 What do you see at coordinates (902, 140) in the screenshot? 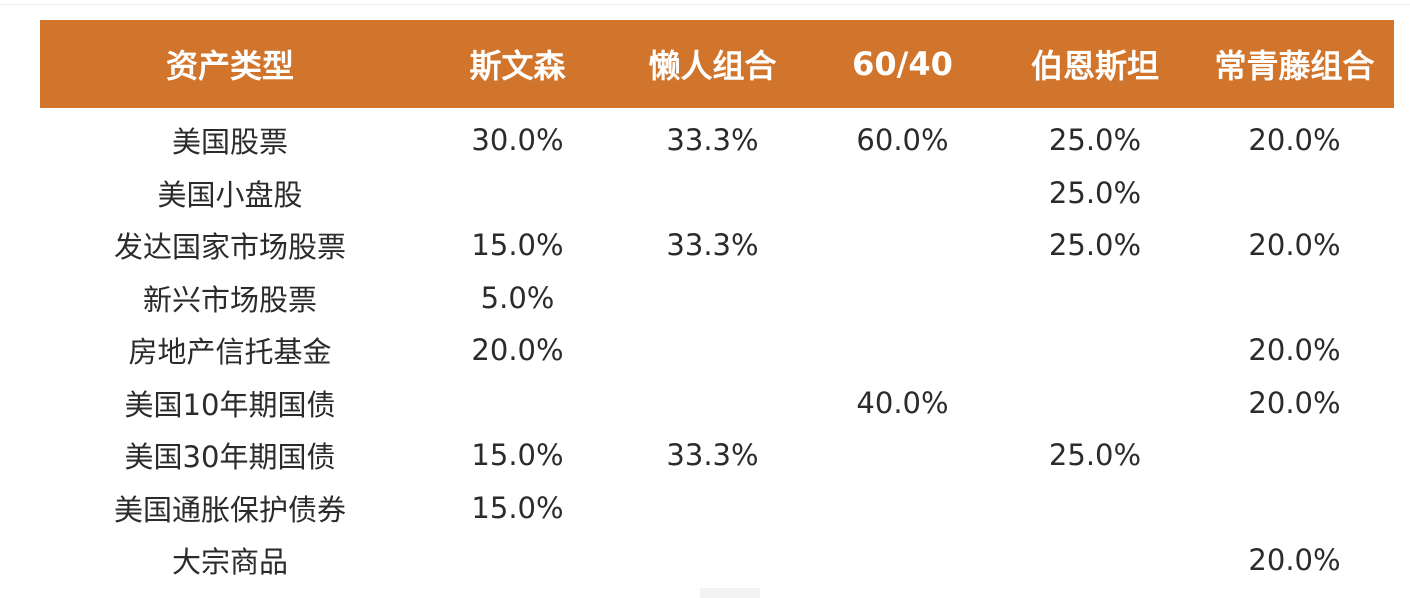
I see `cell-value: 60.0%` at bounding box center [902, 140].